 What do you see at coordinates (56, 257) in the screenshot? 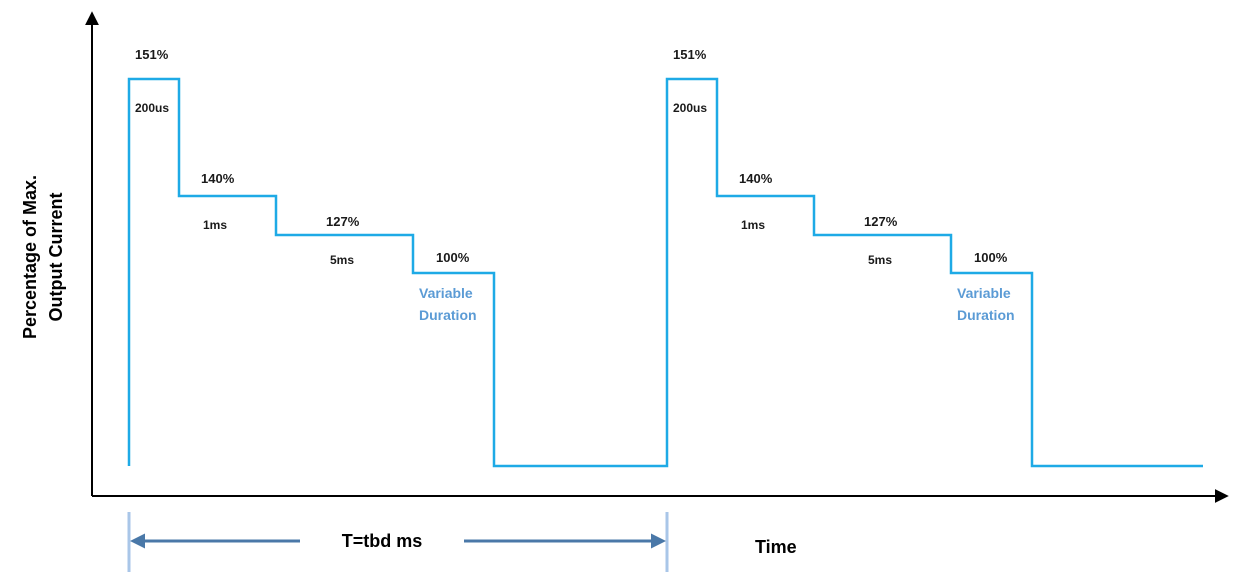
I see `y-axis-label-line2: Output Current` at bounding box center [56, 257].